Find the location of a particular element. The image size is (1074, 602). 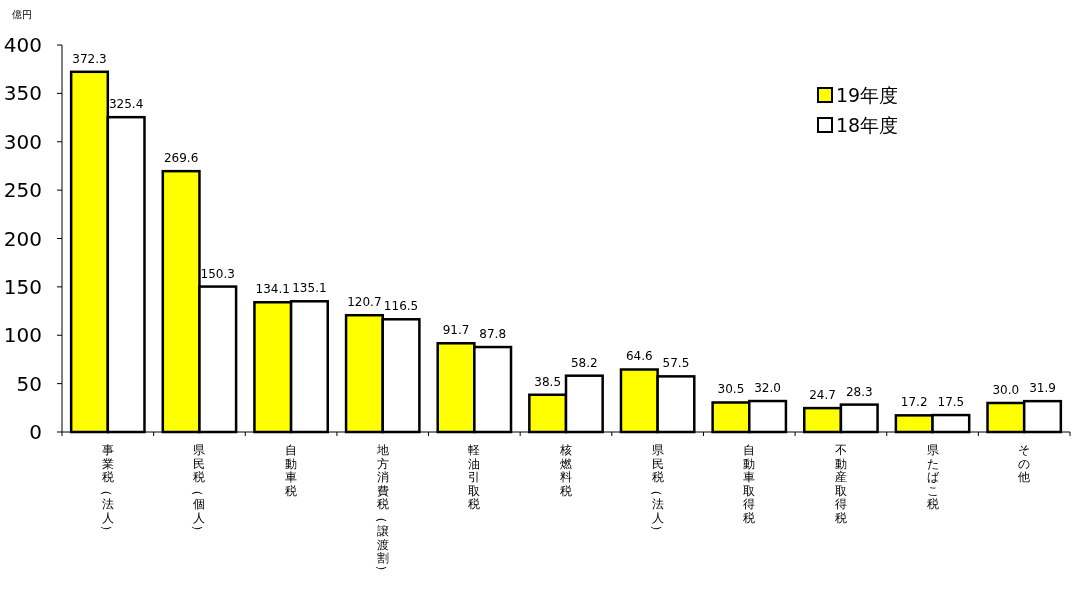

data-label: 269.6 is located at coordinates (181, 158).